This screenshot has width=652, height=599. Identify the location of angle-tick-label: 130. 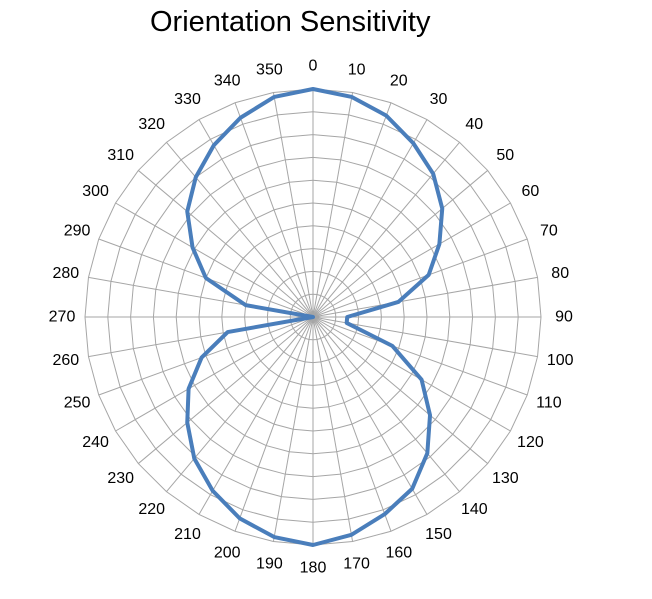
(505, 478).